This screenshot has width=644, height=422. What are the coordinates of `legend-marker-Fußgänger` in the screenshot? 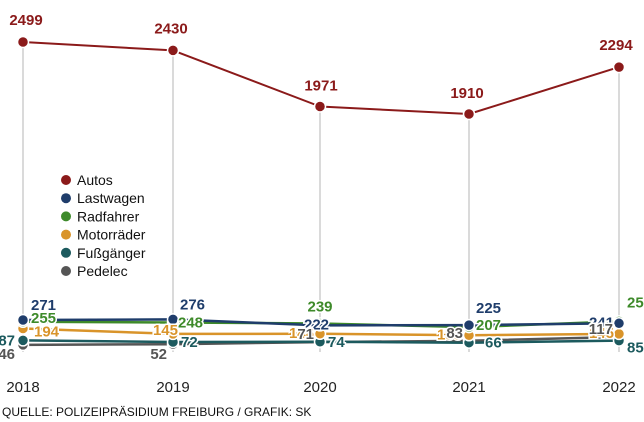 It's located at (66, 252).